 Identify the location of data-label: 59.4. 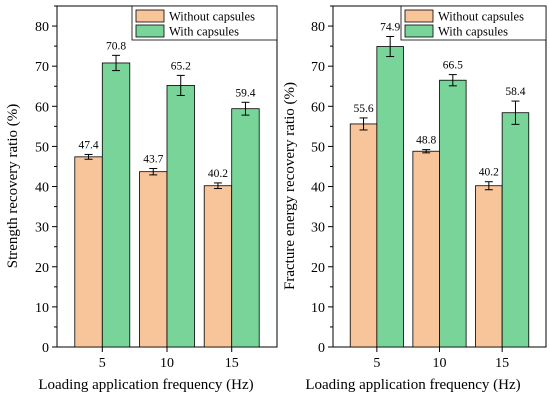
(245, 93).